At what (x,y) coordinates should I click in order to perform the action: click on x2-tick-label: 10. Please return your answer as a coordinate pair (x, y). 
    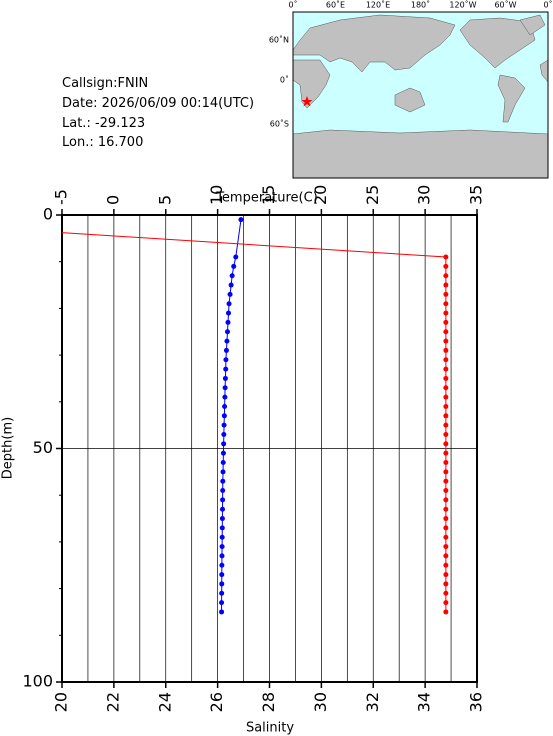
    Looking at the image, I should click on (216, 195).